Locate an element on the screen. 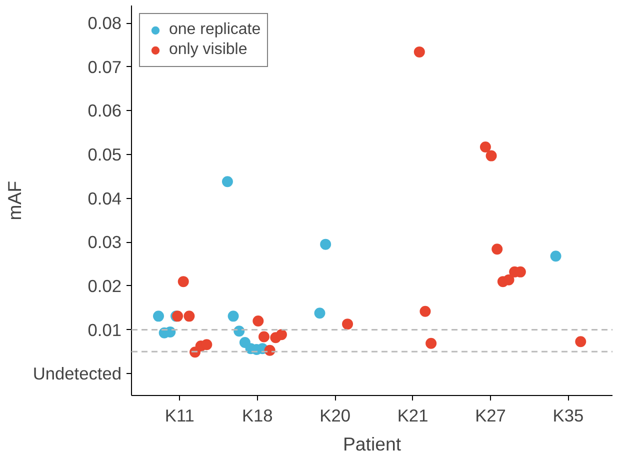  x-tick-label: K21 is located at coordinates (412, 416).